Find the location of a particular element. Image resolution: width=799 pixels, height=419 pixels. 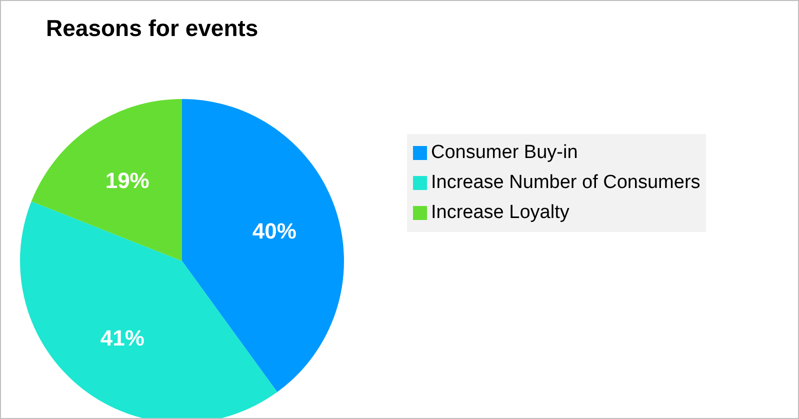

legend-label: Consumer Buy-in is located at coordinates (504, 153).